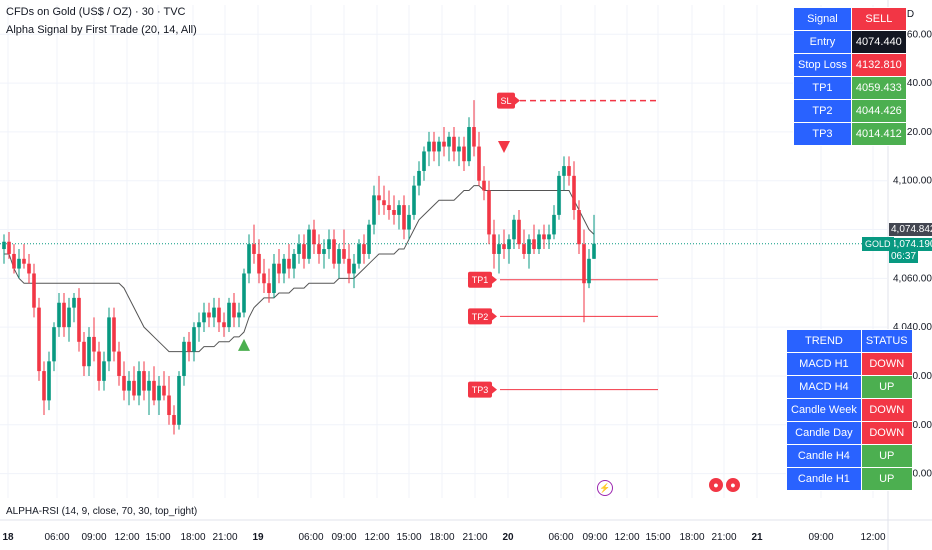 This screenshot has width=932, height=550. What do you see at coordinates (886, 387) in the screenshot?
I see `trend-row-status: UP` at bounding box center [886, 387].